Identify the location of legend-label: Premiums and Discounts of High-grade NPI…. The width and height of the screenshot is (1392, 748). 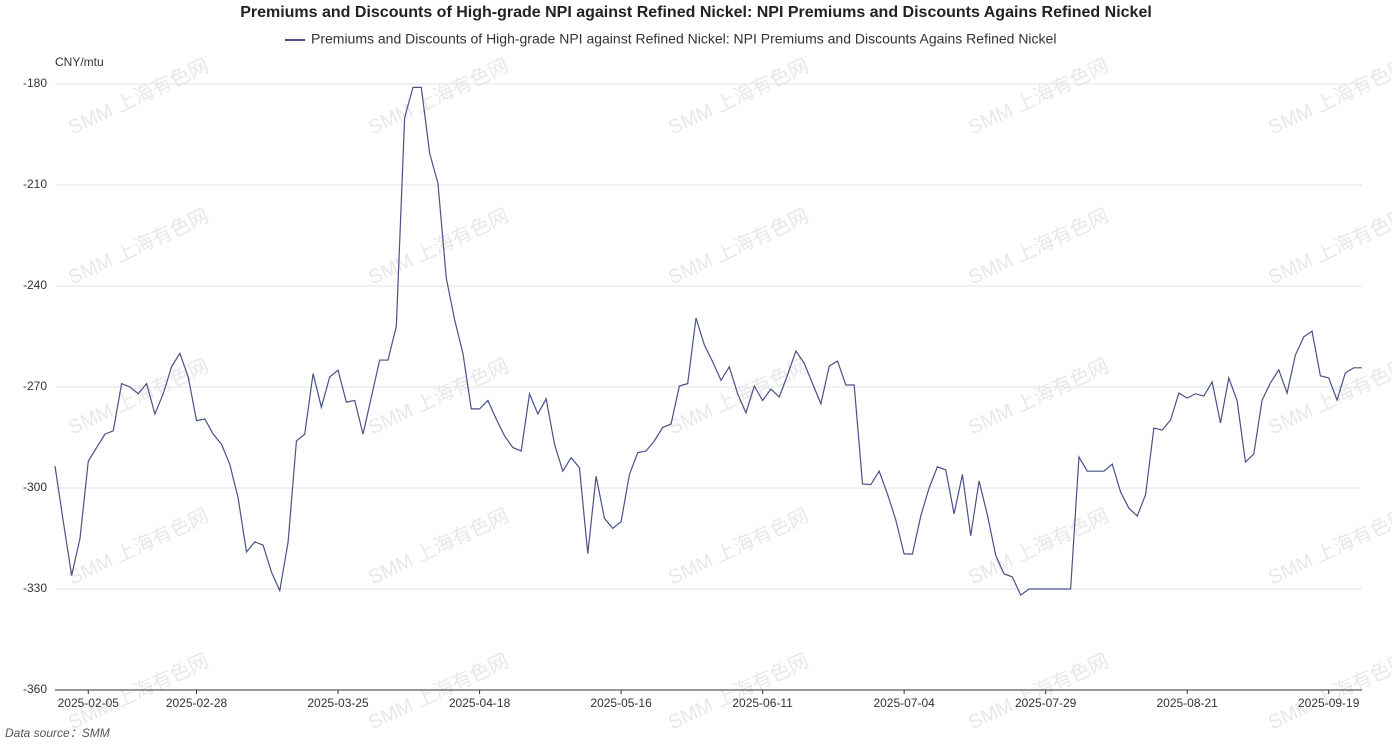
(683, 39).